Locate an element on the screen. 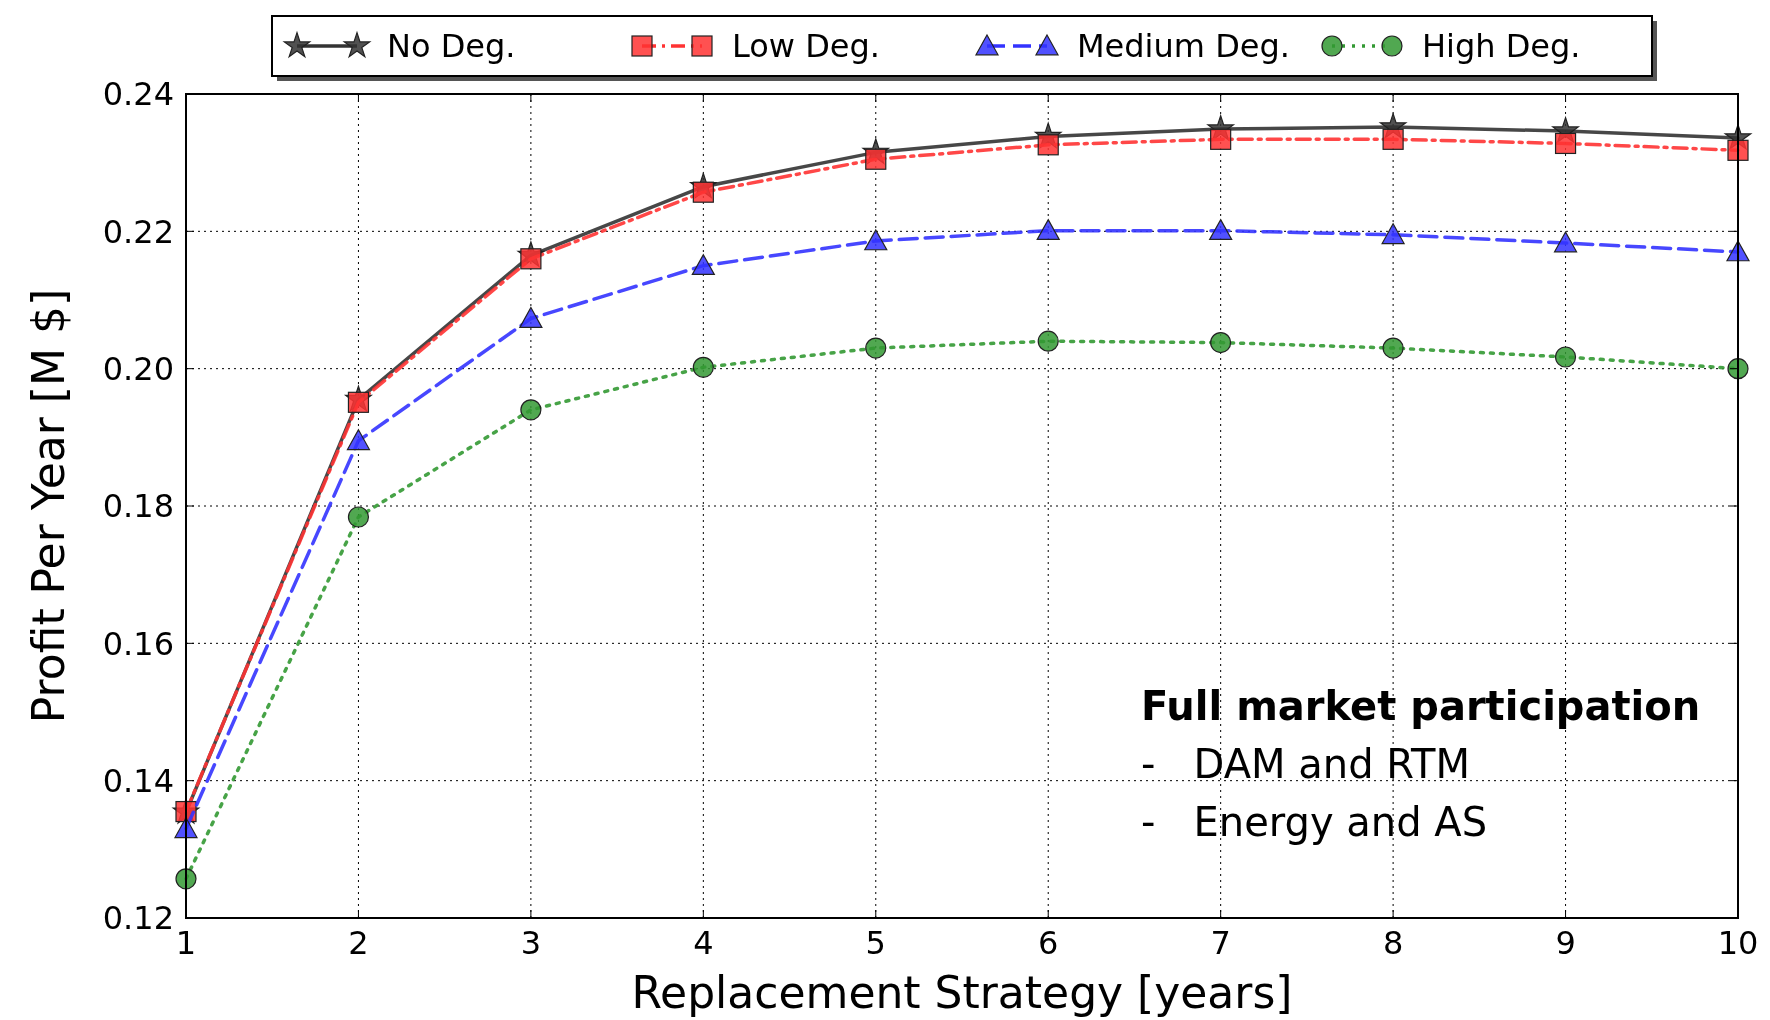 This screenshot has height=1020, width=1770. y-tick-label: 0.12 is located at coordinates (138, 918).